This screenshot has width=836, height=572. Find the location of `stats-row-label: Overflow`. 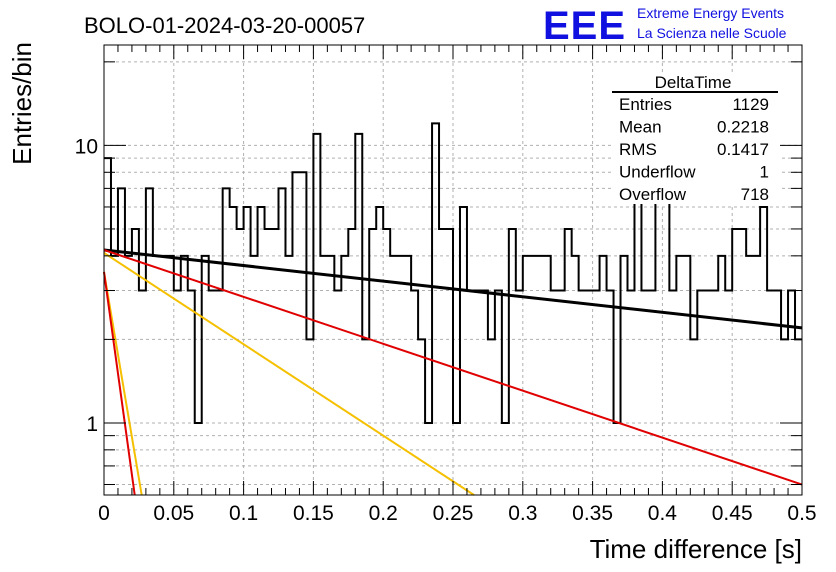

stats-row-label: Overflow is located at coordinates (653, 194).